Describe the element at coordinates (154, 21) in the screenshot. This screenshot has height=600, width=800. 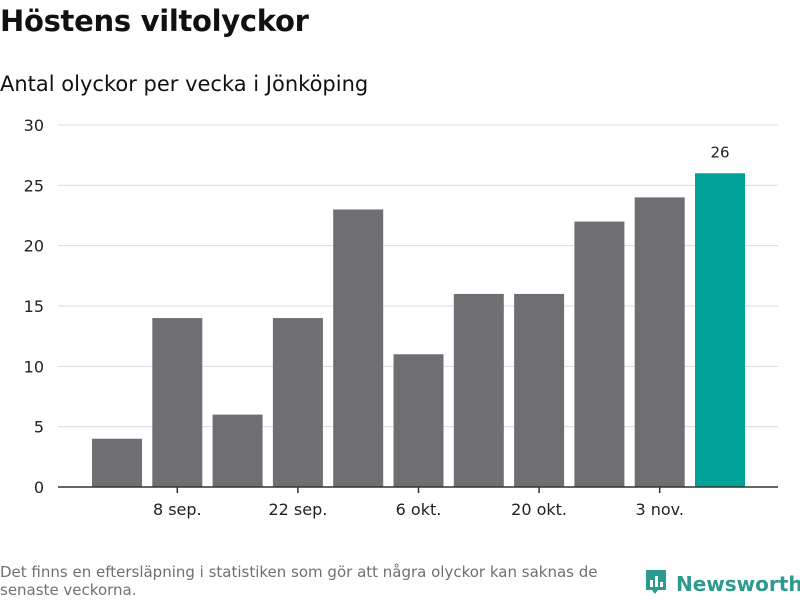
I see `chart-title: Höstens viltolyckor` at that location.